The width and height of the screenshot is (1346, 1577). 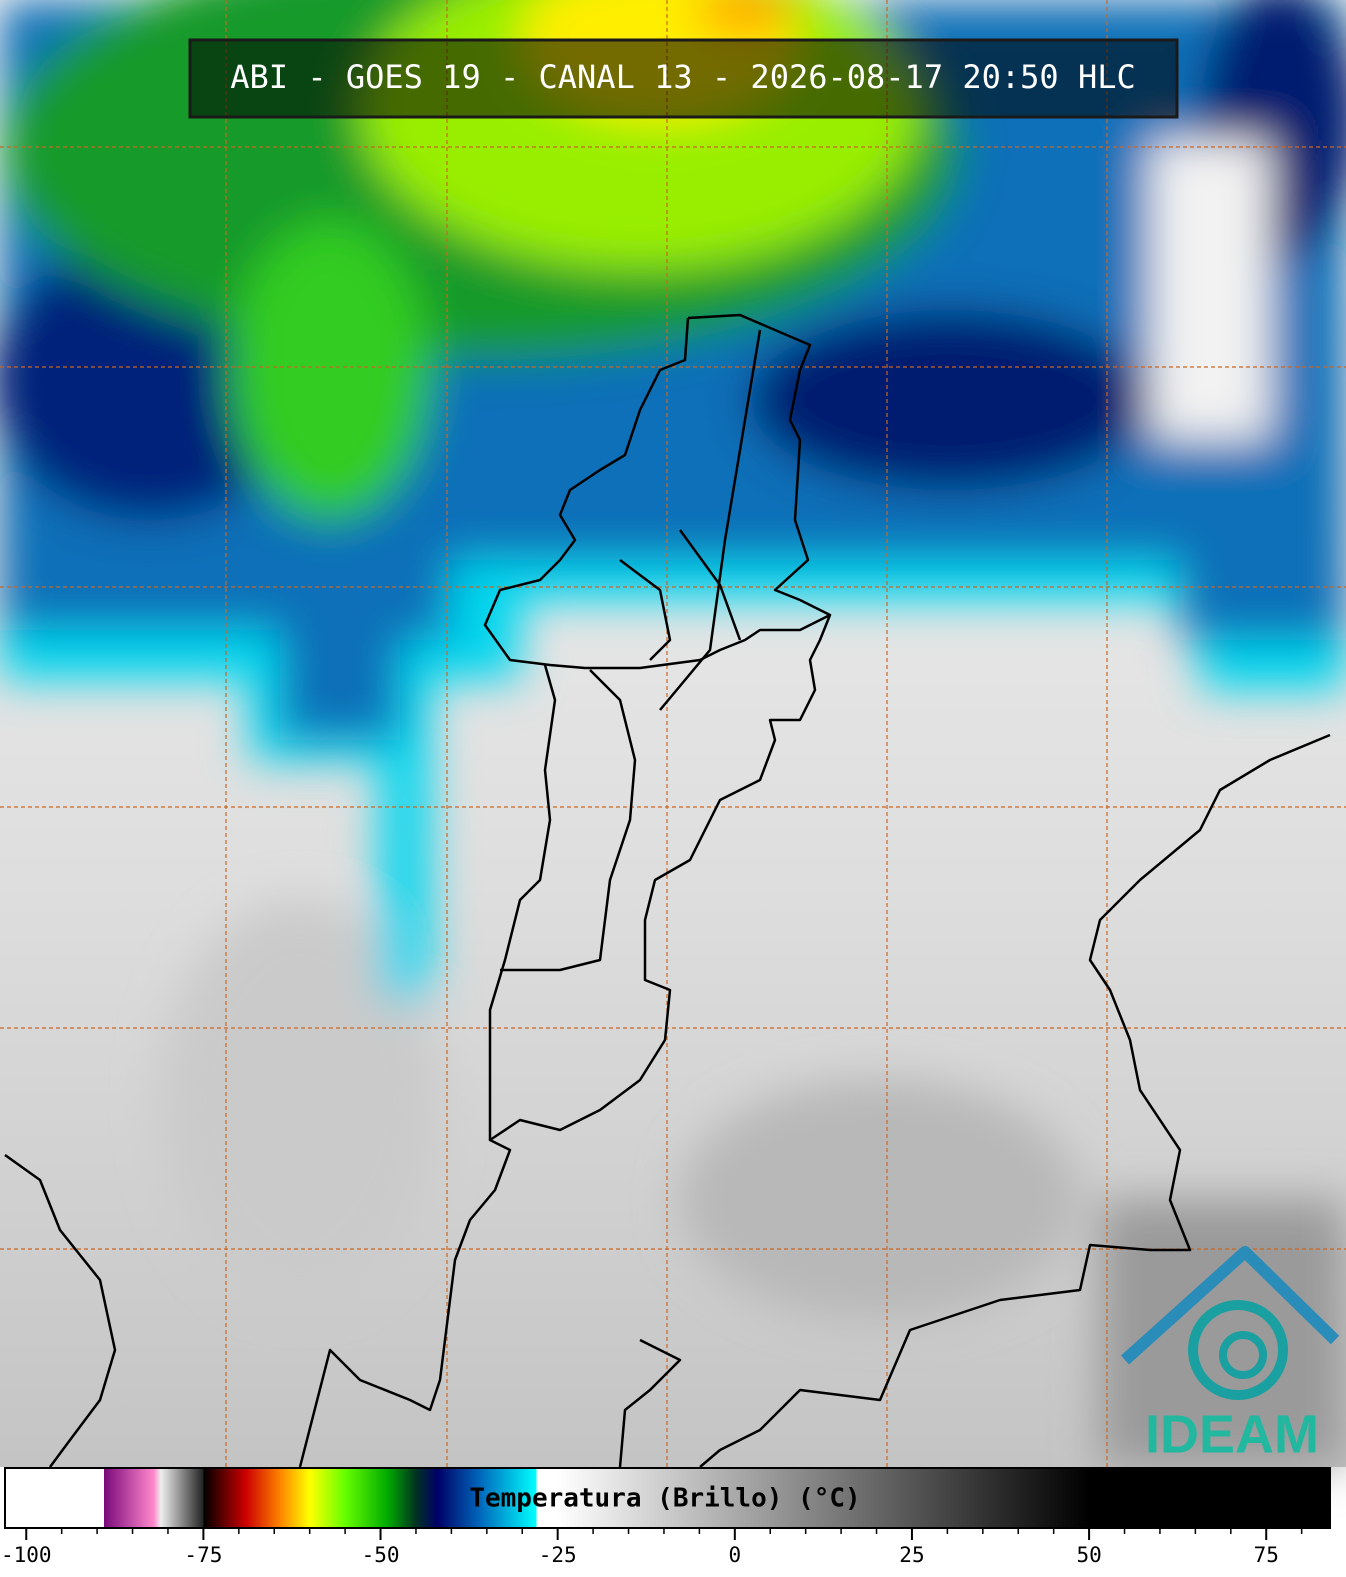 What do you see at coordinates (1232, 1434) in the screenshot?
I see `logo-text: IDEAM` at bounding box center [1232, 1434].